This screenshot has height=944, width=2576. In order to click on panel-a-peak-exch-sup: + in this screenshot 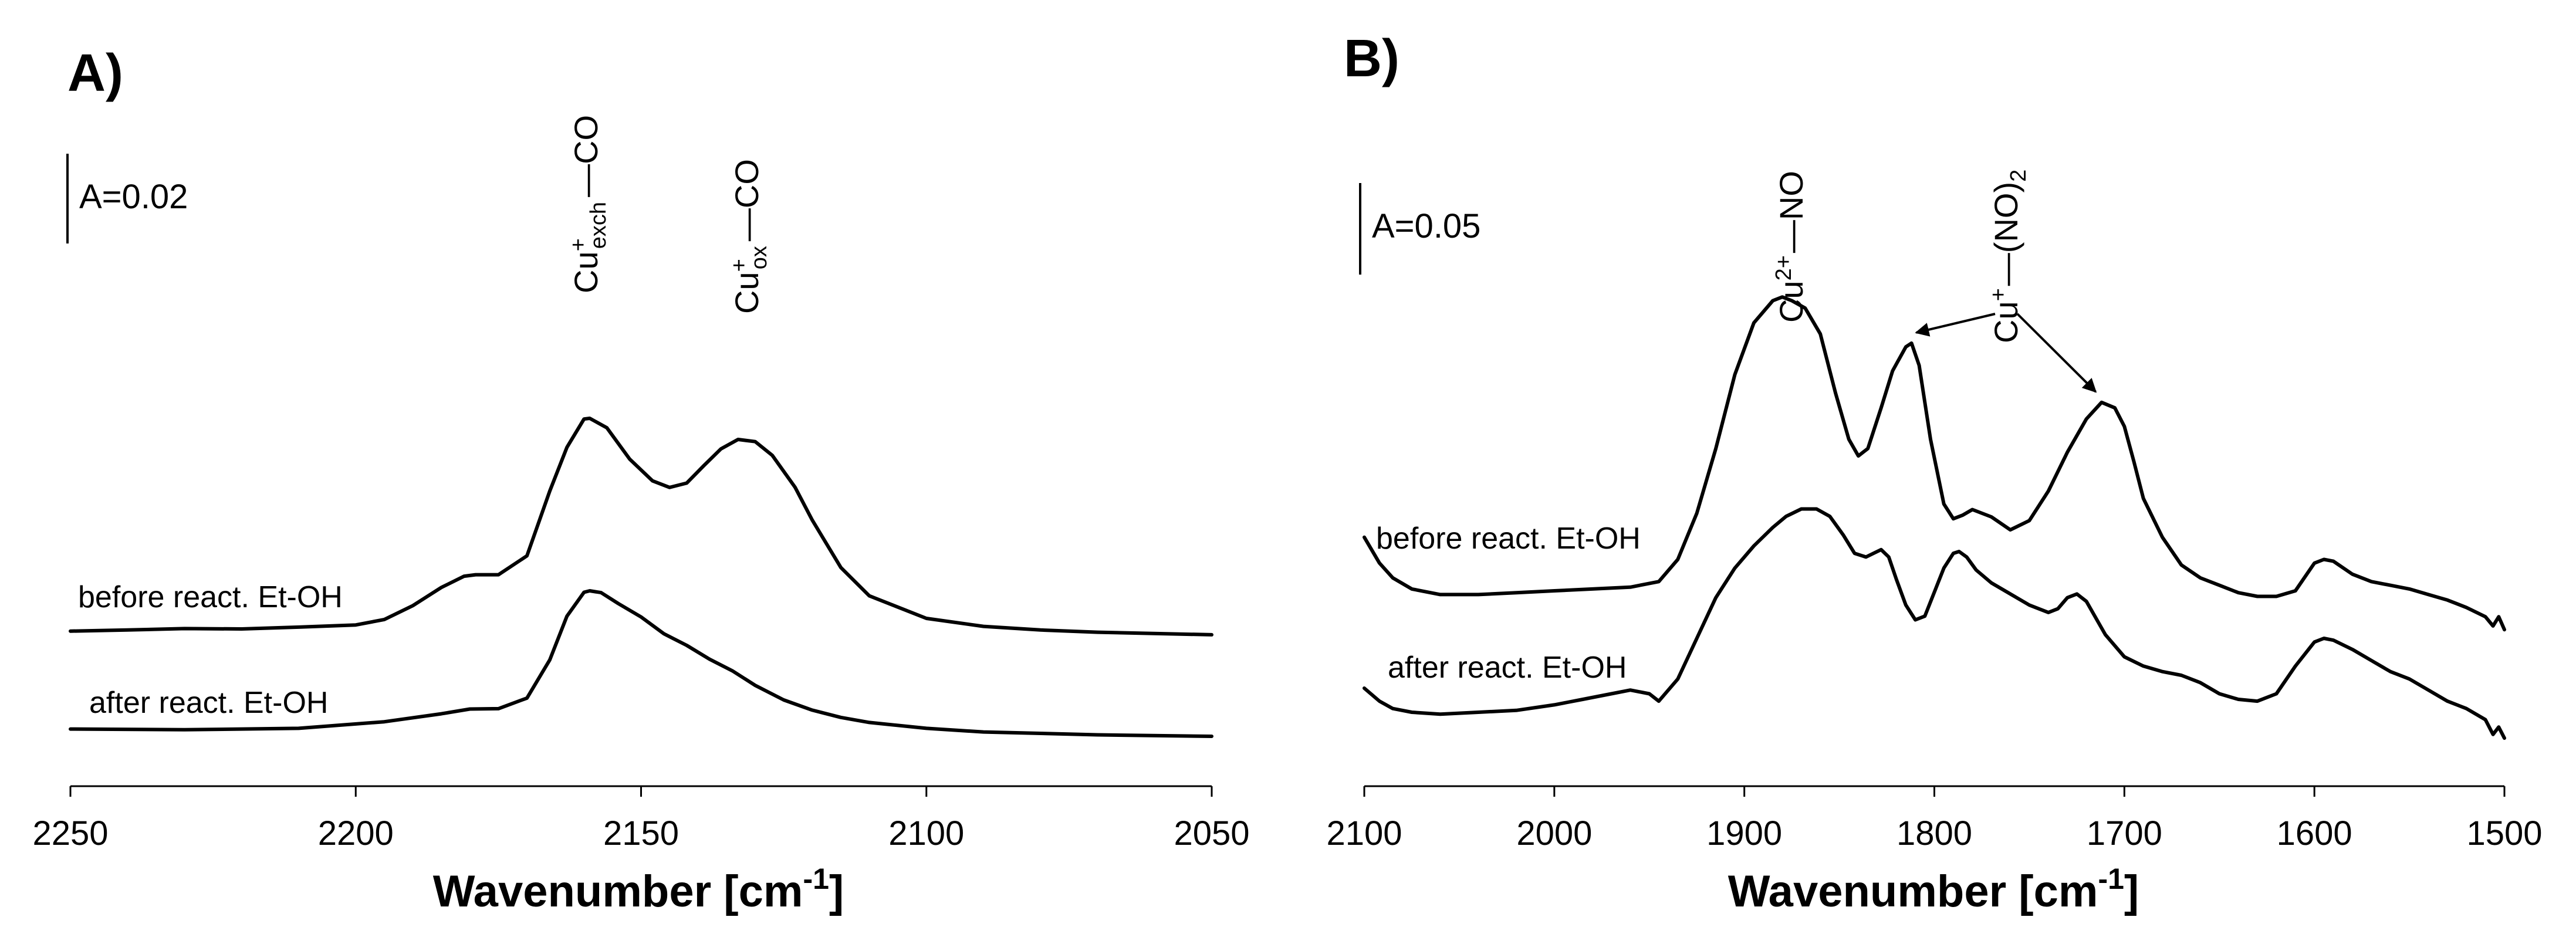, I will do `click(578, 244)`.